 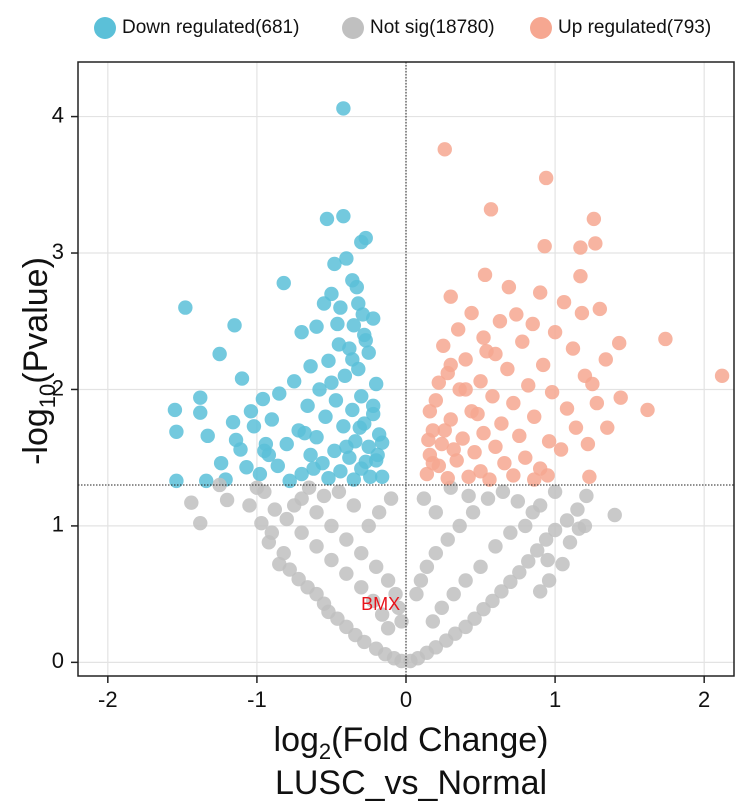 I want to click on legend-label: Up regulated(793), so click(x=634, y=27).